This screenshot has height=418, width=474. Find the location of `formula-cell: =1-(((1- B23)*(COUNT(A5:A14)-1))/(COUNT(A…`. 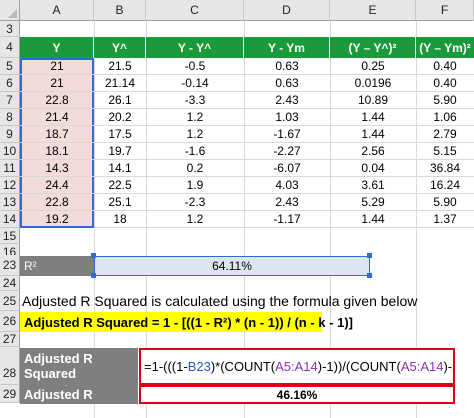

formula-cell: =1-(((1- B23)*(COUNT(A5:A14)-1))/(COUNT(A… is located at coordinates (297, 366).